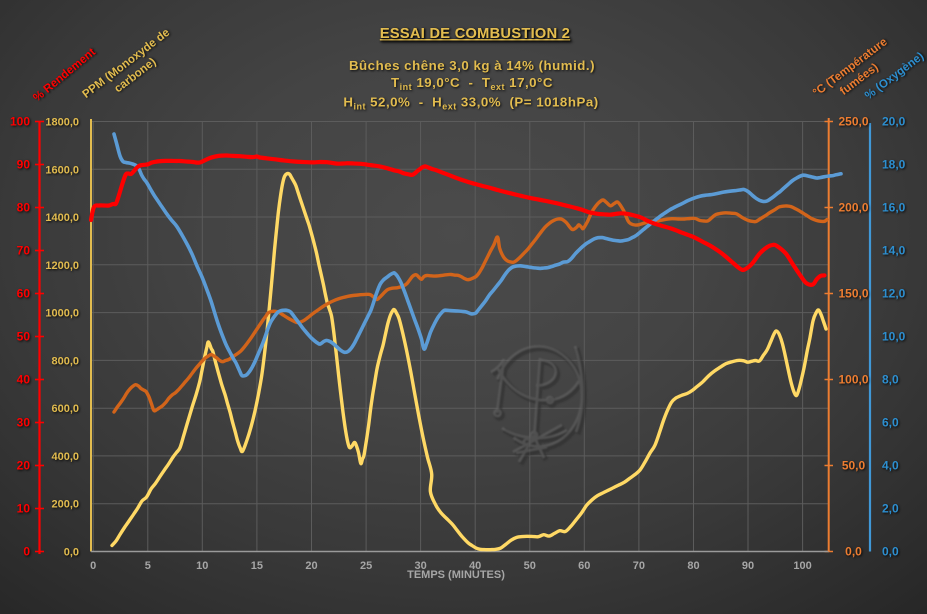 This screenshot has height=614, width=927. I want to click on svg-text: 25, so click(366, 566).